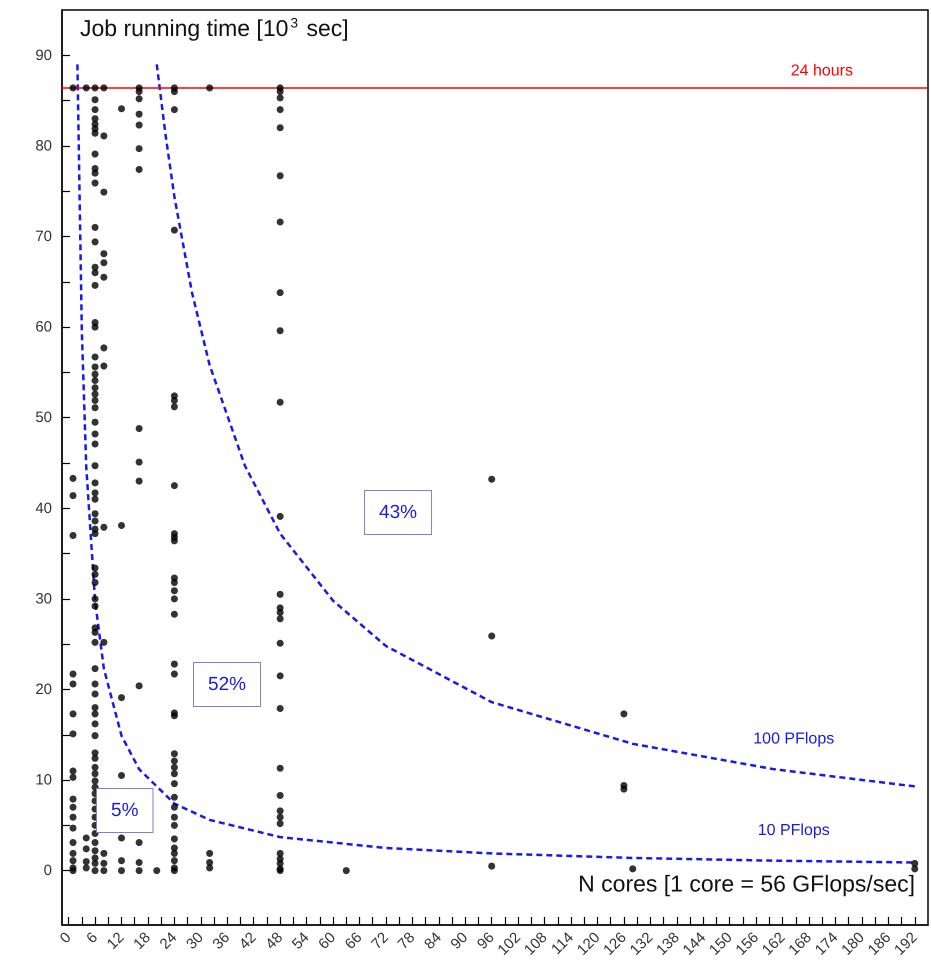 The width and height of the screenshot is (931, 966). Describe the element at coordinates (43, 145) in the screenshot. I see `y-tick-label: 80` at that location.